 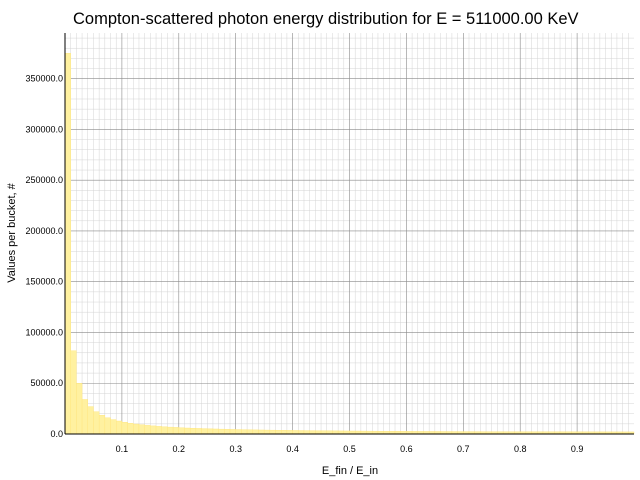 What do you see at coordinates (520, 449) in the screenshot?
I see `x-tick-label: 0.8` at bounding box center [520, 449].